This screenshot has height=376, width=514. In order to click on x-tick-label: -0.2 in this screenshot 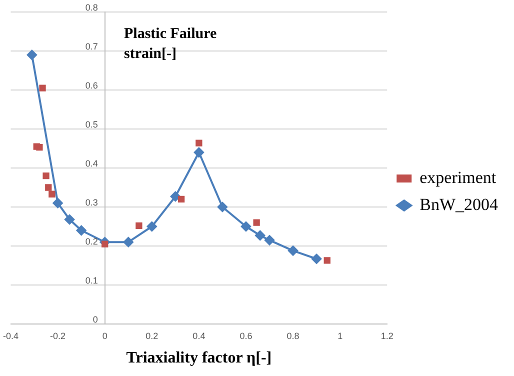, I will do `click(58, 335)`.